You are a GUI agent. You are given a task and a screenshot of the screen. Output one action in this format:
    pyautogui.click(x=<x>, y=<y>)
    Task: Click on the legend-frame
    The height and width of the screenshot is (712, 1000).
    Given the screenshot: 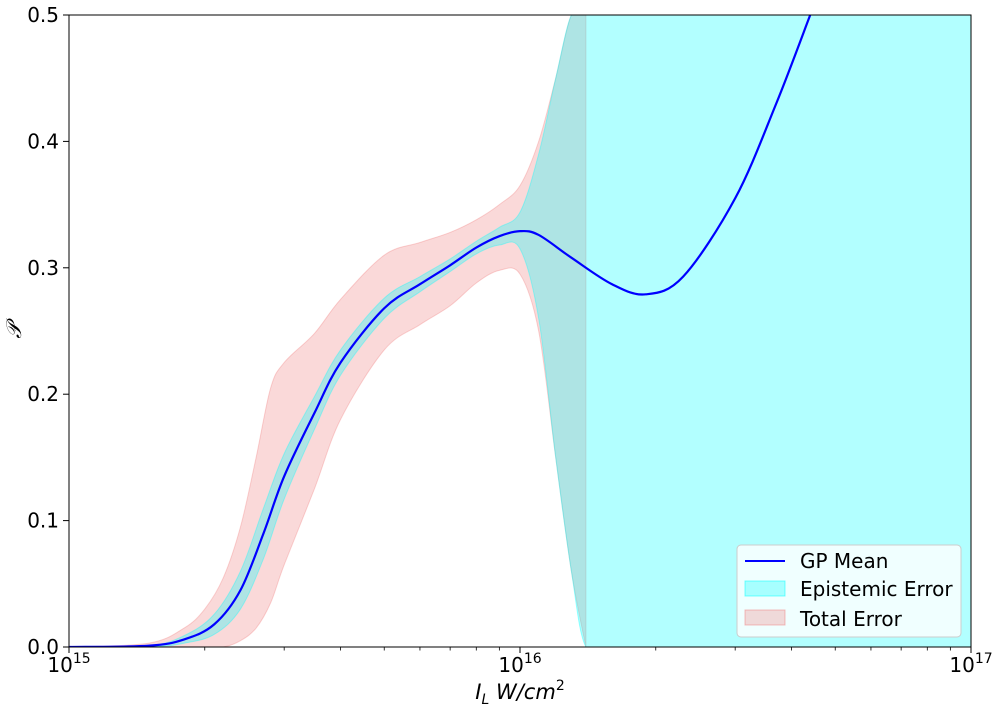 What is the action you would take?
    pyautogui.click(x=849, y=591)
    